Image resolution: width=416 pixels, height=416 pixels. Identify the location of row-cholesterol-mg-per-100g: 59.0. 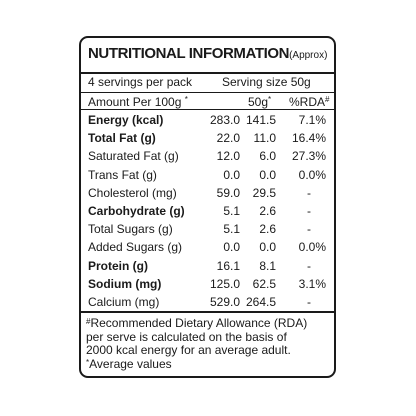
(228, 193).